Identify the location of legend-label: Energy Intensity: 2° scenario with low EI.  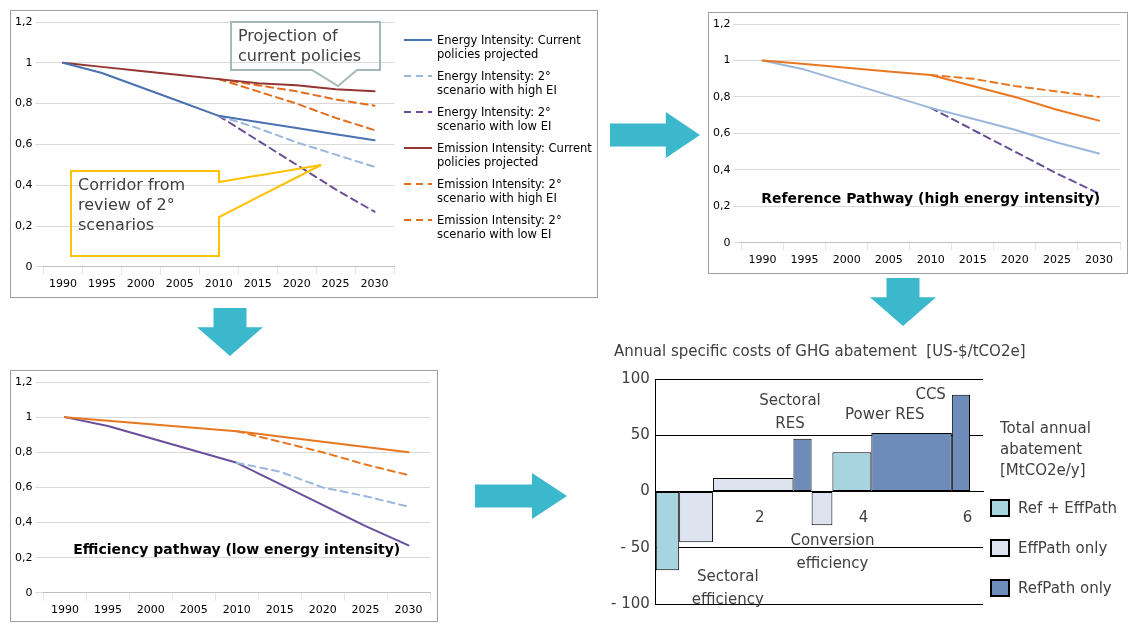
(495, 119).